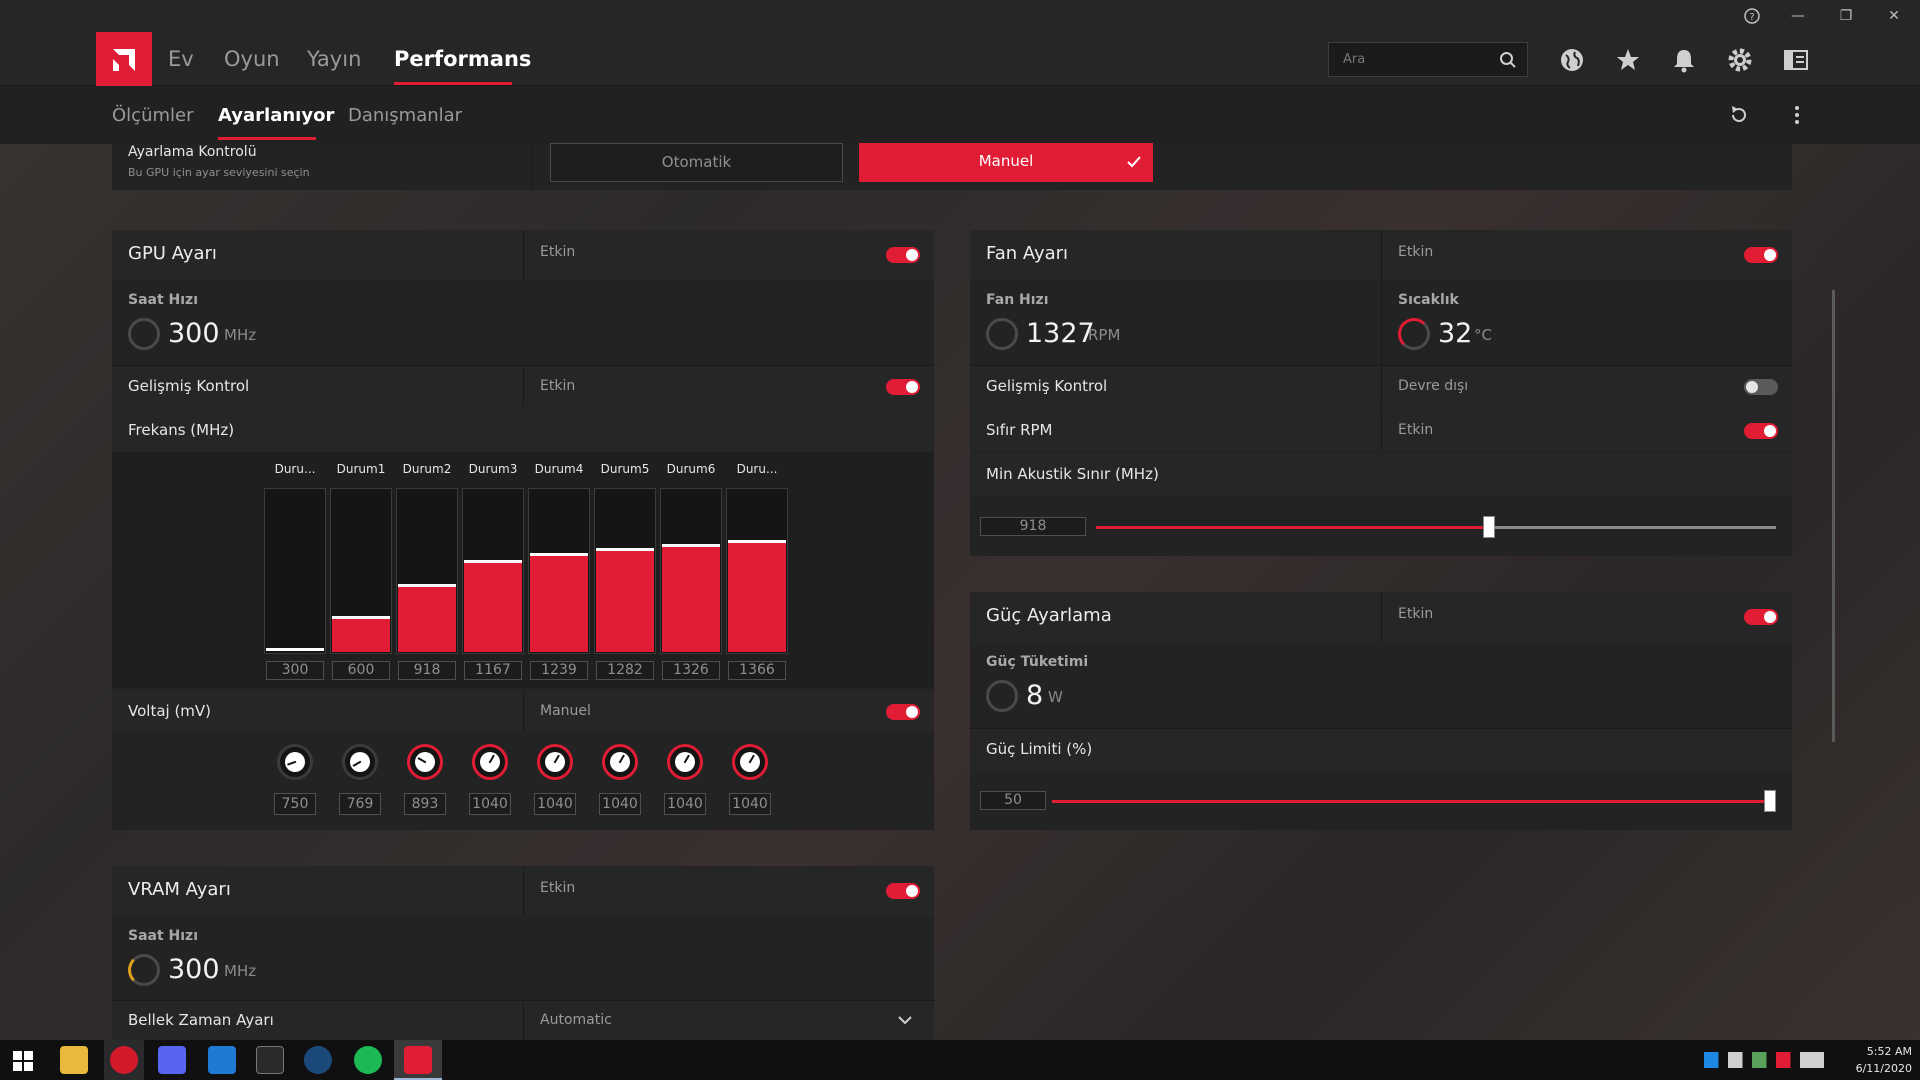  What do you see at coordinates (1894, 16) in the screenshot?
I see `close-button: ✕` at bounding box center [1894, 16].